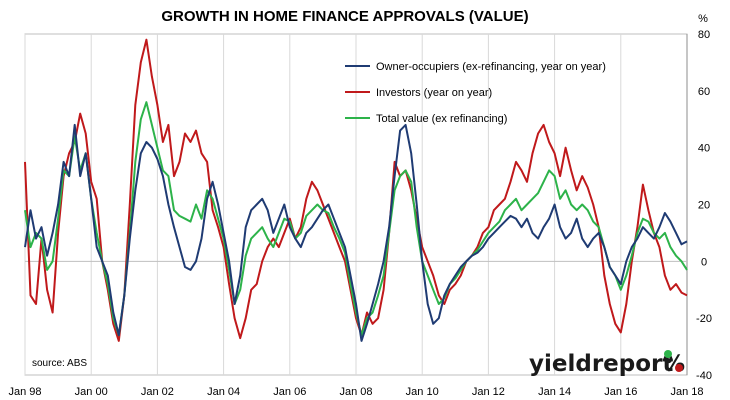 This screenshot has width=730, height=400. What do you see at coordinates (91, 392) in the screenshot?
I see `x-tick-label: Jan 00` at bounding box center [91, 392].